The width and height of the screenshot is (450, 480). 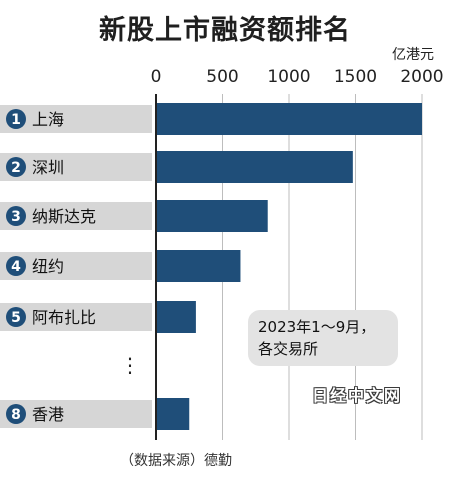 I want to click on rank-number: 4, so click(x=16, y=267).